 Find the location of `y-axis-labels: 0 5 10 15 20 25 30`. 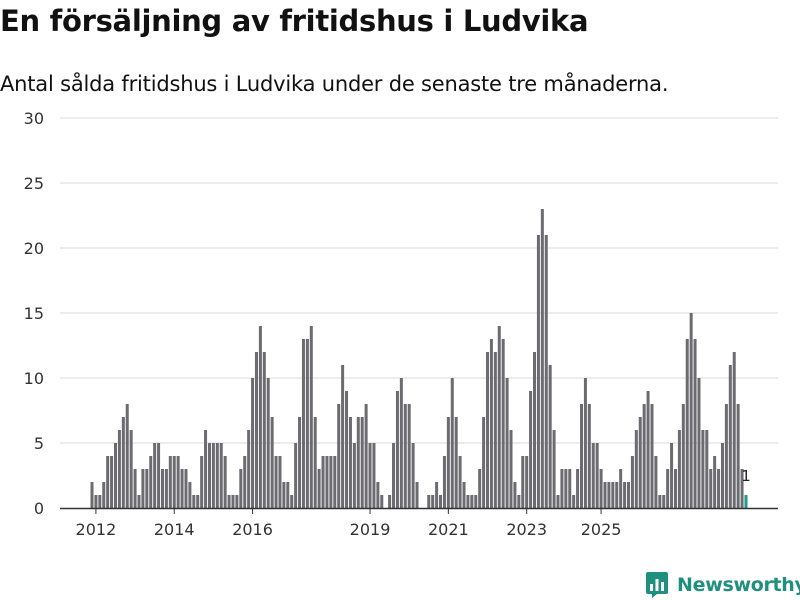

y-axis-labels: 0 5 10 15 20 25 30 is located at coordinates (34, 313).